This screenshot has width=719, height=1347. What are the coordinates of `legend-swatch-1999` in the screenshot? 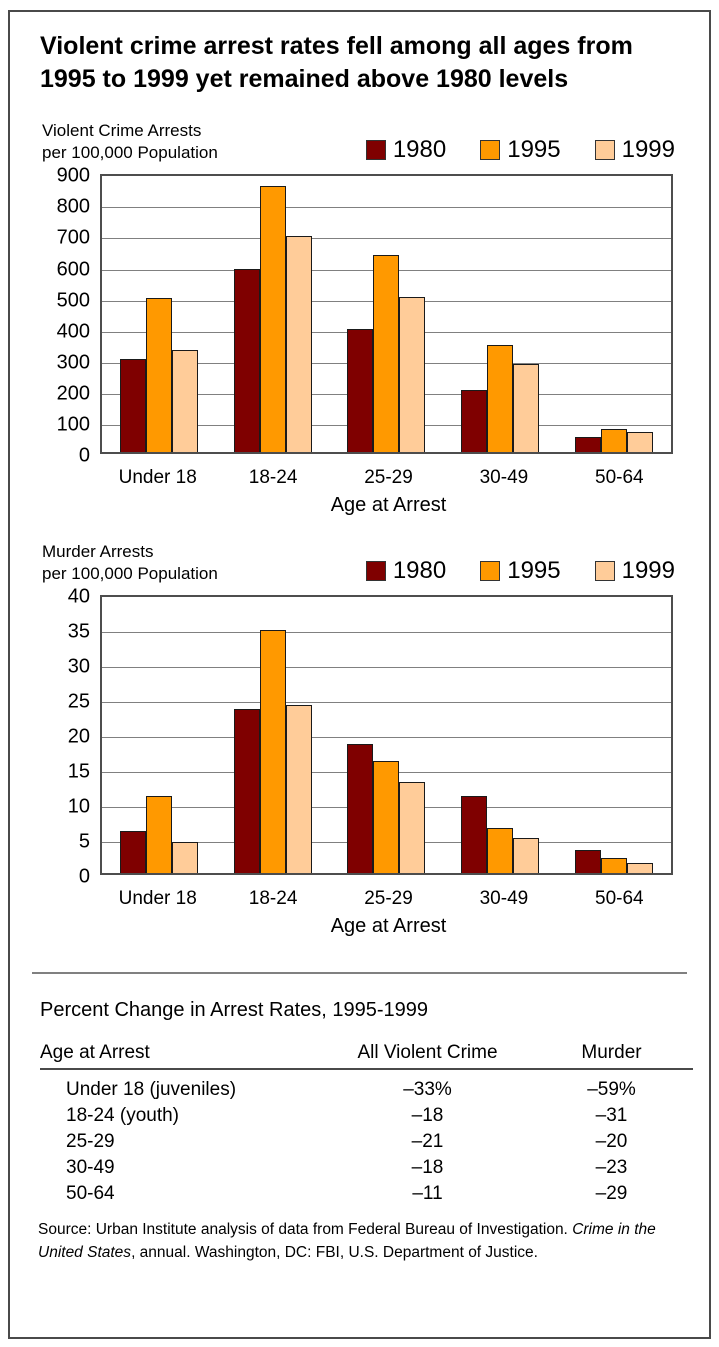 It's located at (604, 150).